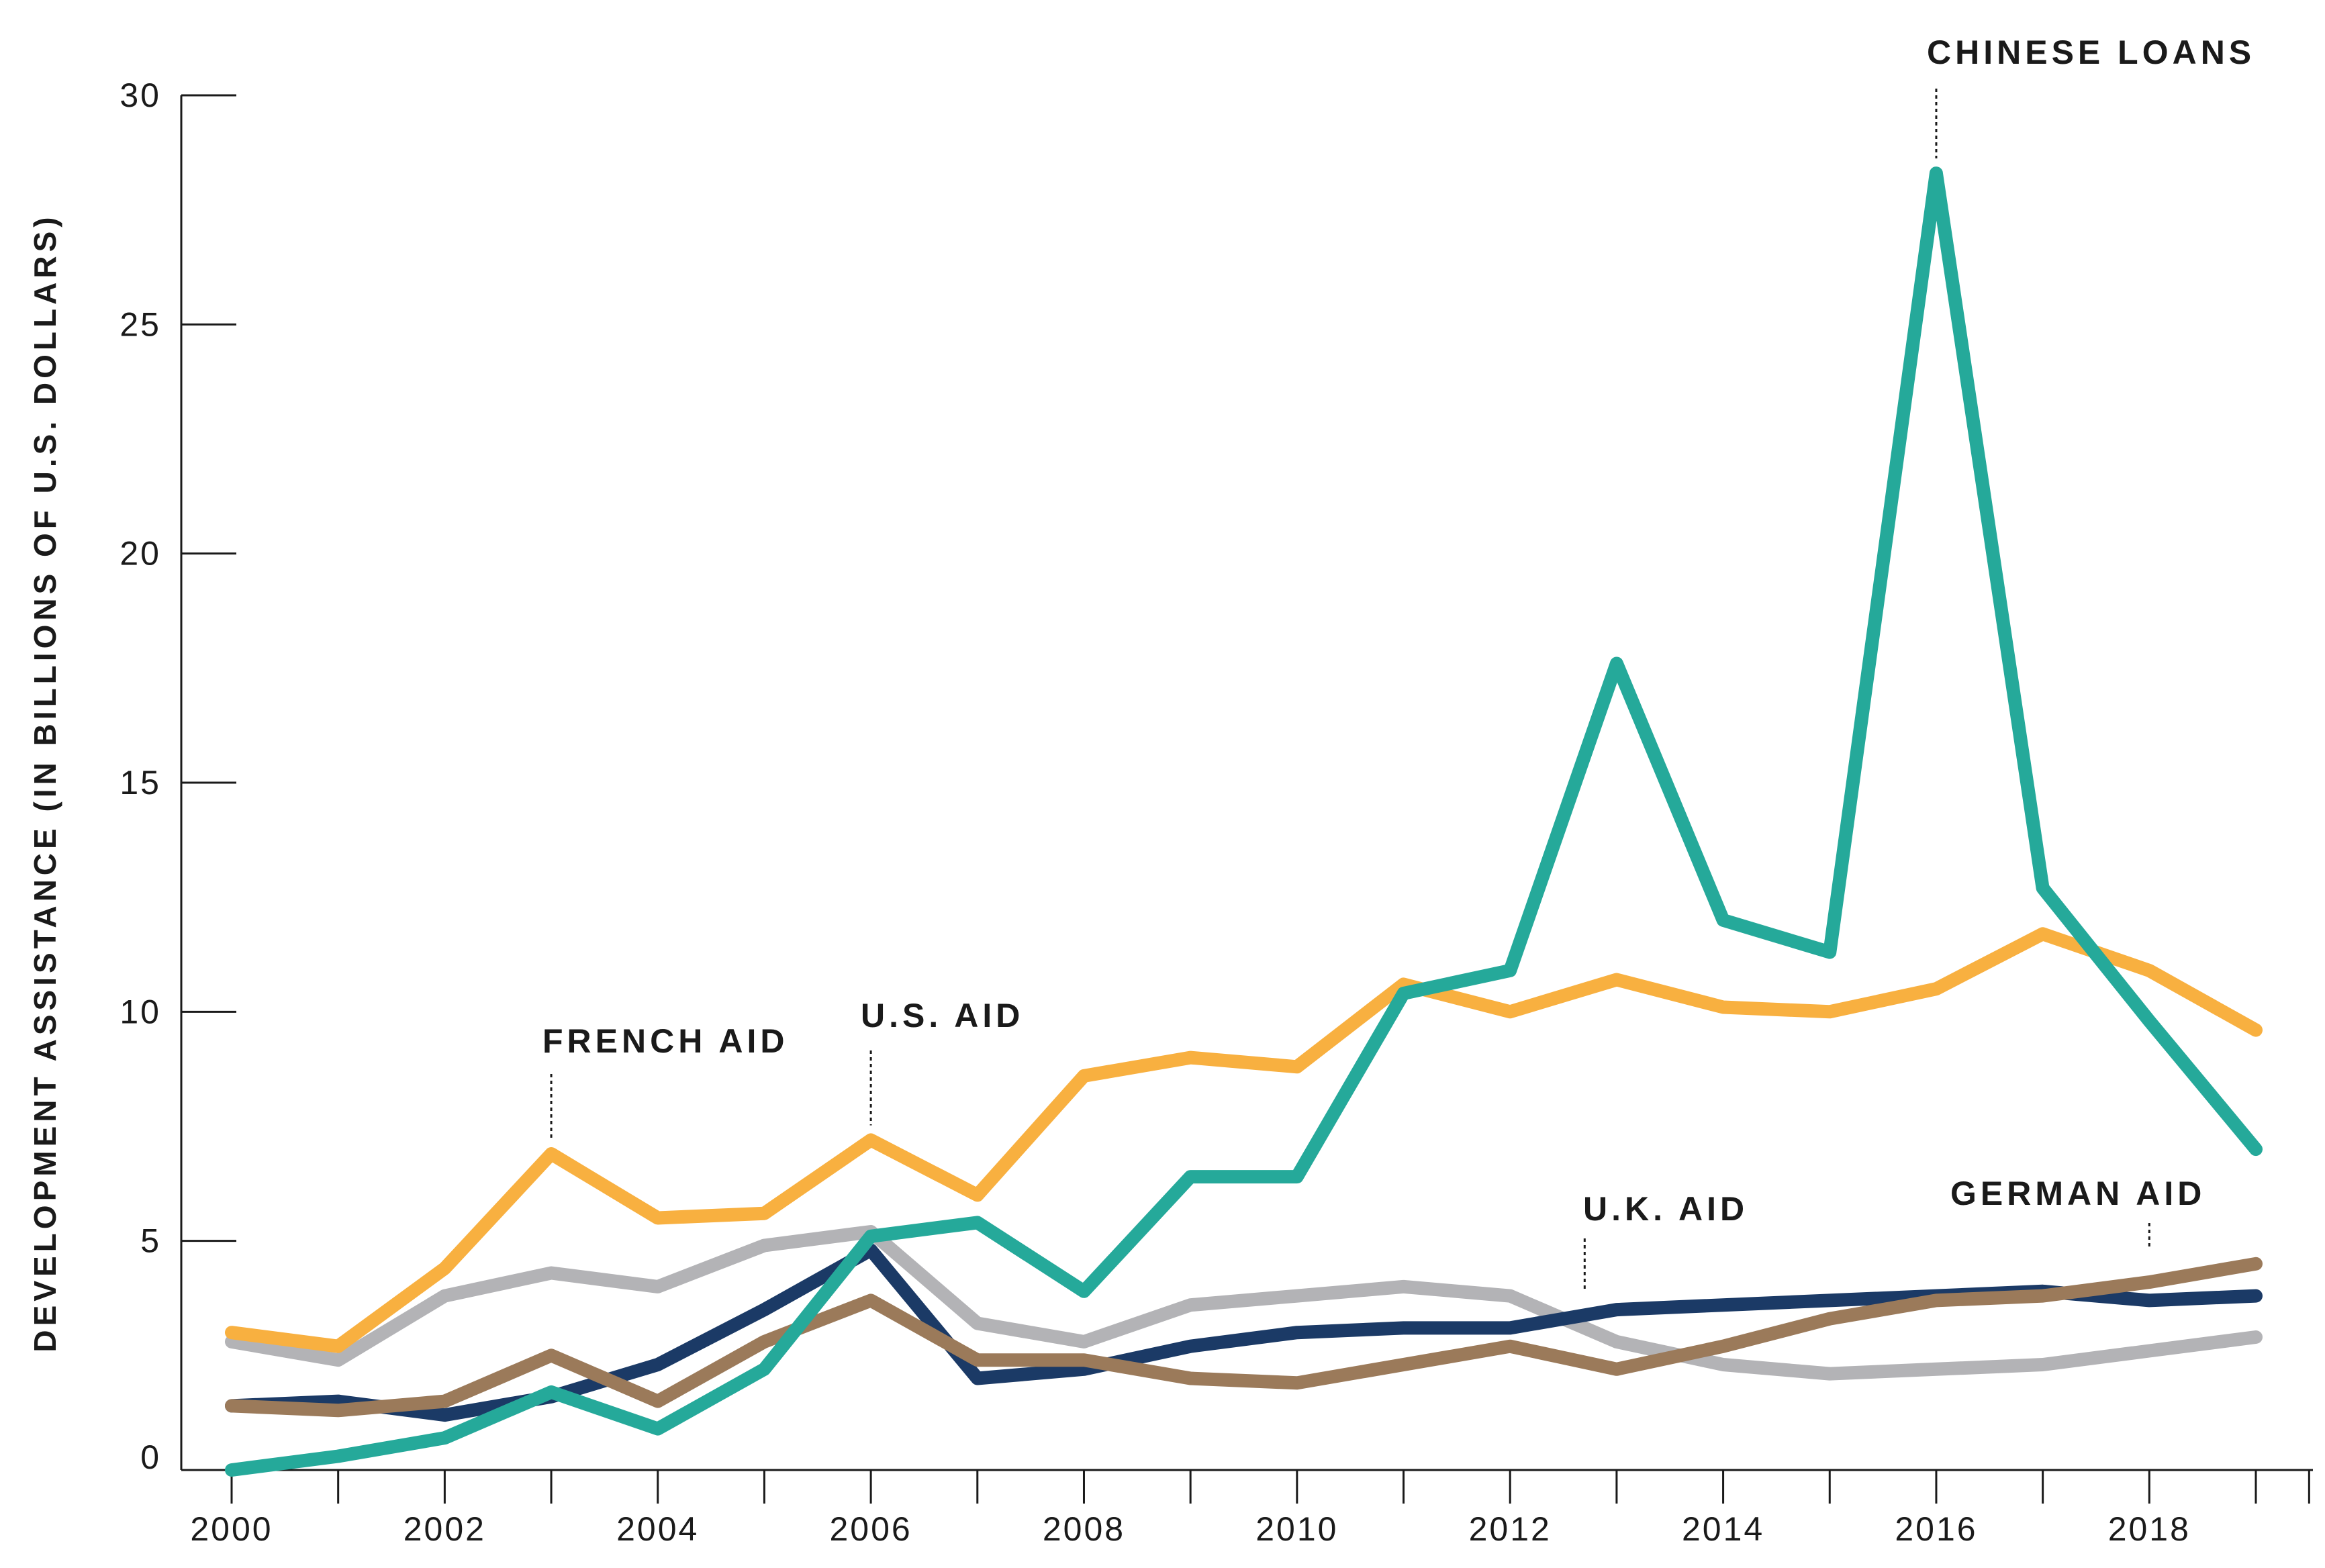  What do you see at coordinates (140, 324) in the screenshot?
I see `y-tick-label: 25` at bounding box center [140, 324].